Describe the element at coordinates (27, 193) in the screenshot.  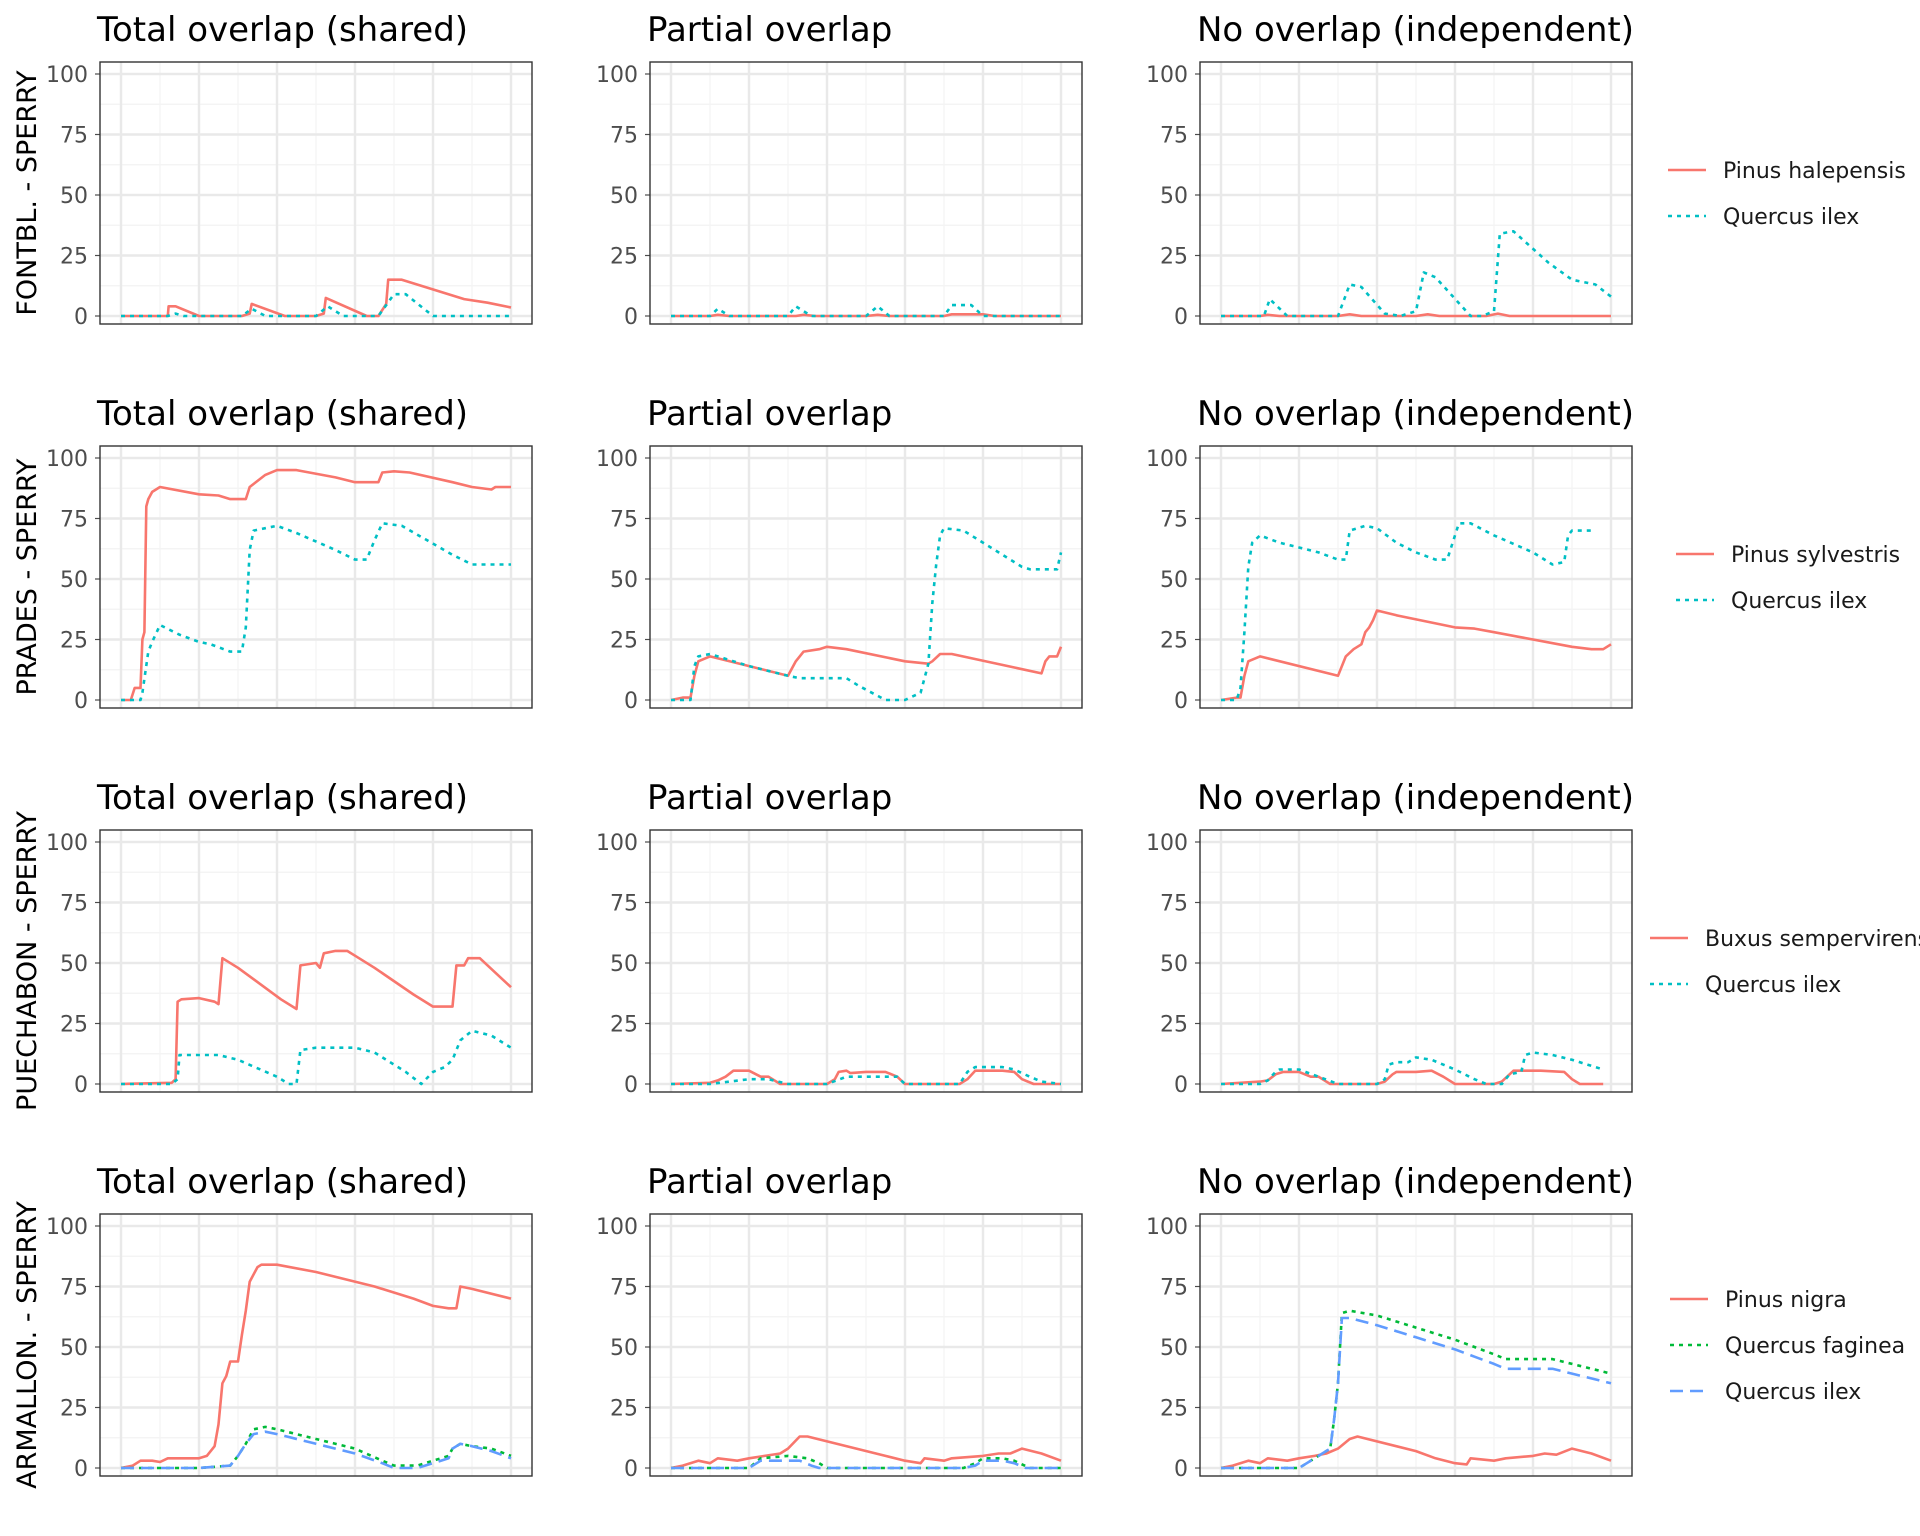
I see `row-strip-label: FONTBL. - SPERRY` at that location.